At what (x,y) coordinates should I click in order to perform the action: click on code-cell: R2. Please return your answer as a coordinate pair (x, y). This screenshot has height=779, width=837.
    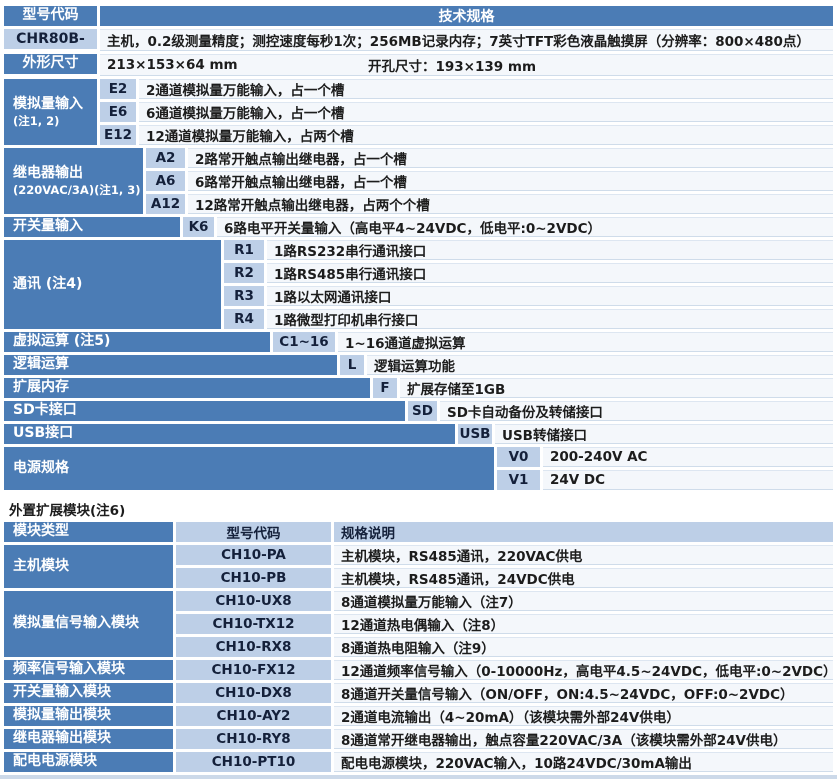
    Looking at the image, I should click on (244, 273).